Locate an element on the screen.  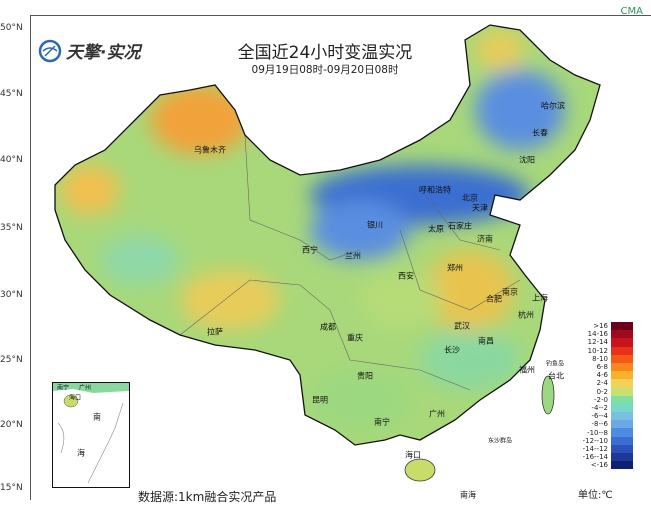
map-frame-top is located at coordinates (340, 15).